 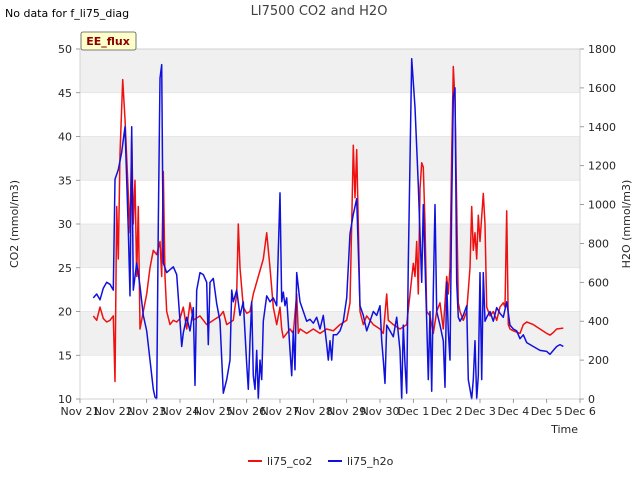 What do you see at coordinates (580, 411) in the screenshot?
I see `x-tick-label: Dec 6` at bounding box center [580, 411].